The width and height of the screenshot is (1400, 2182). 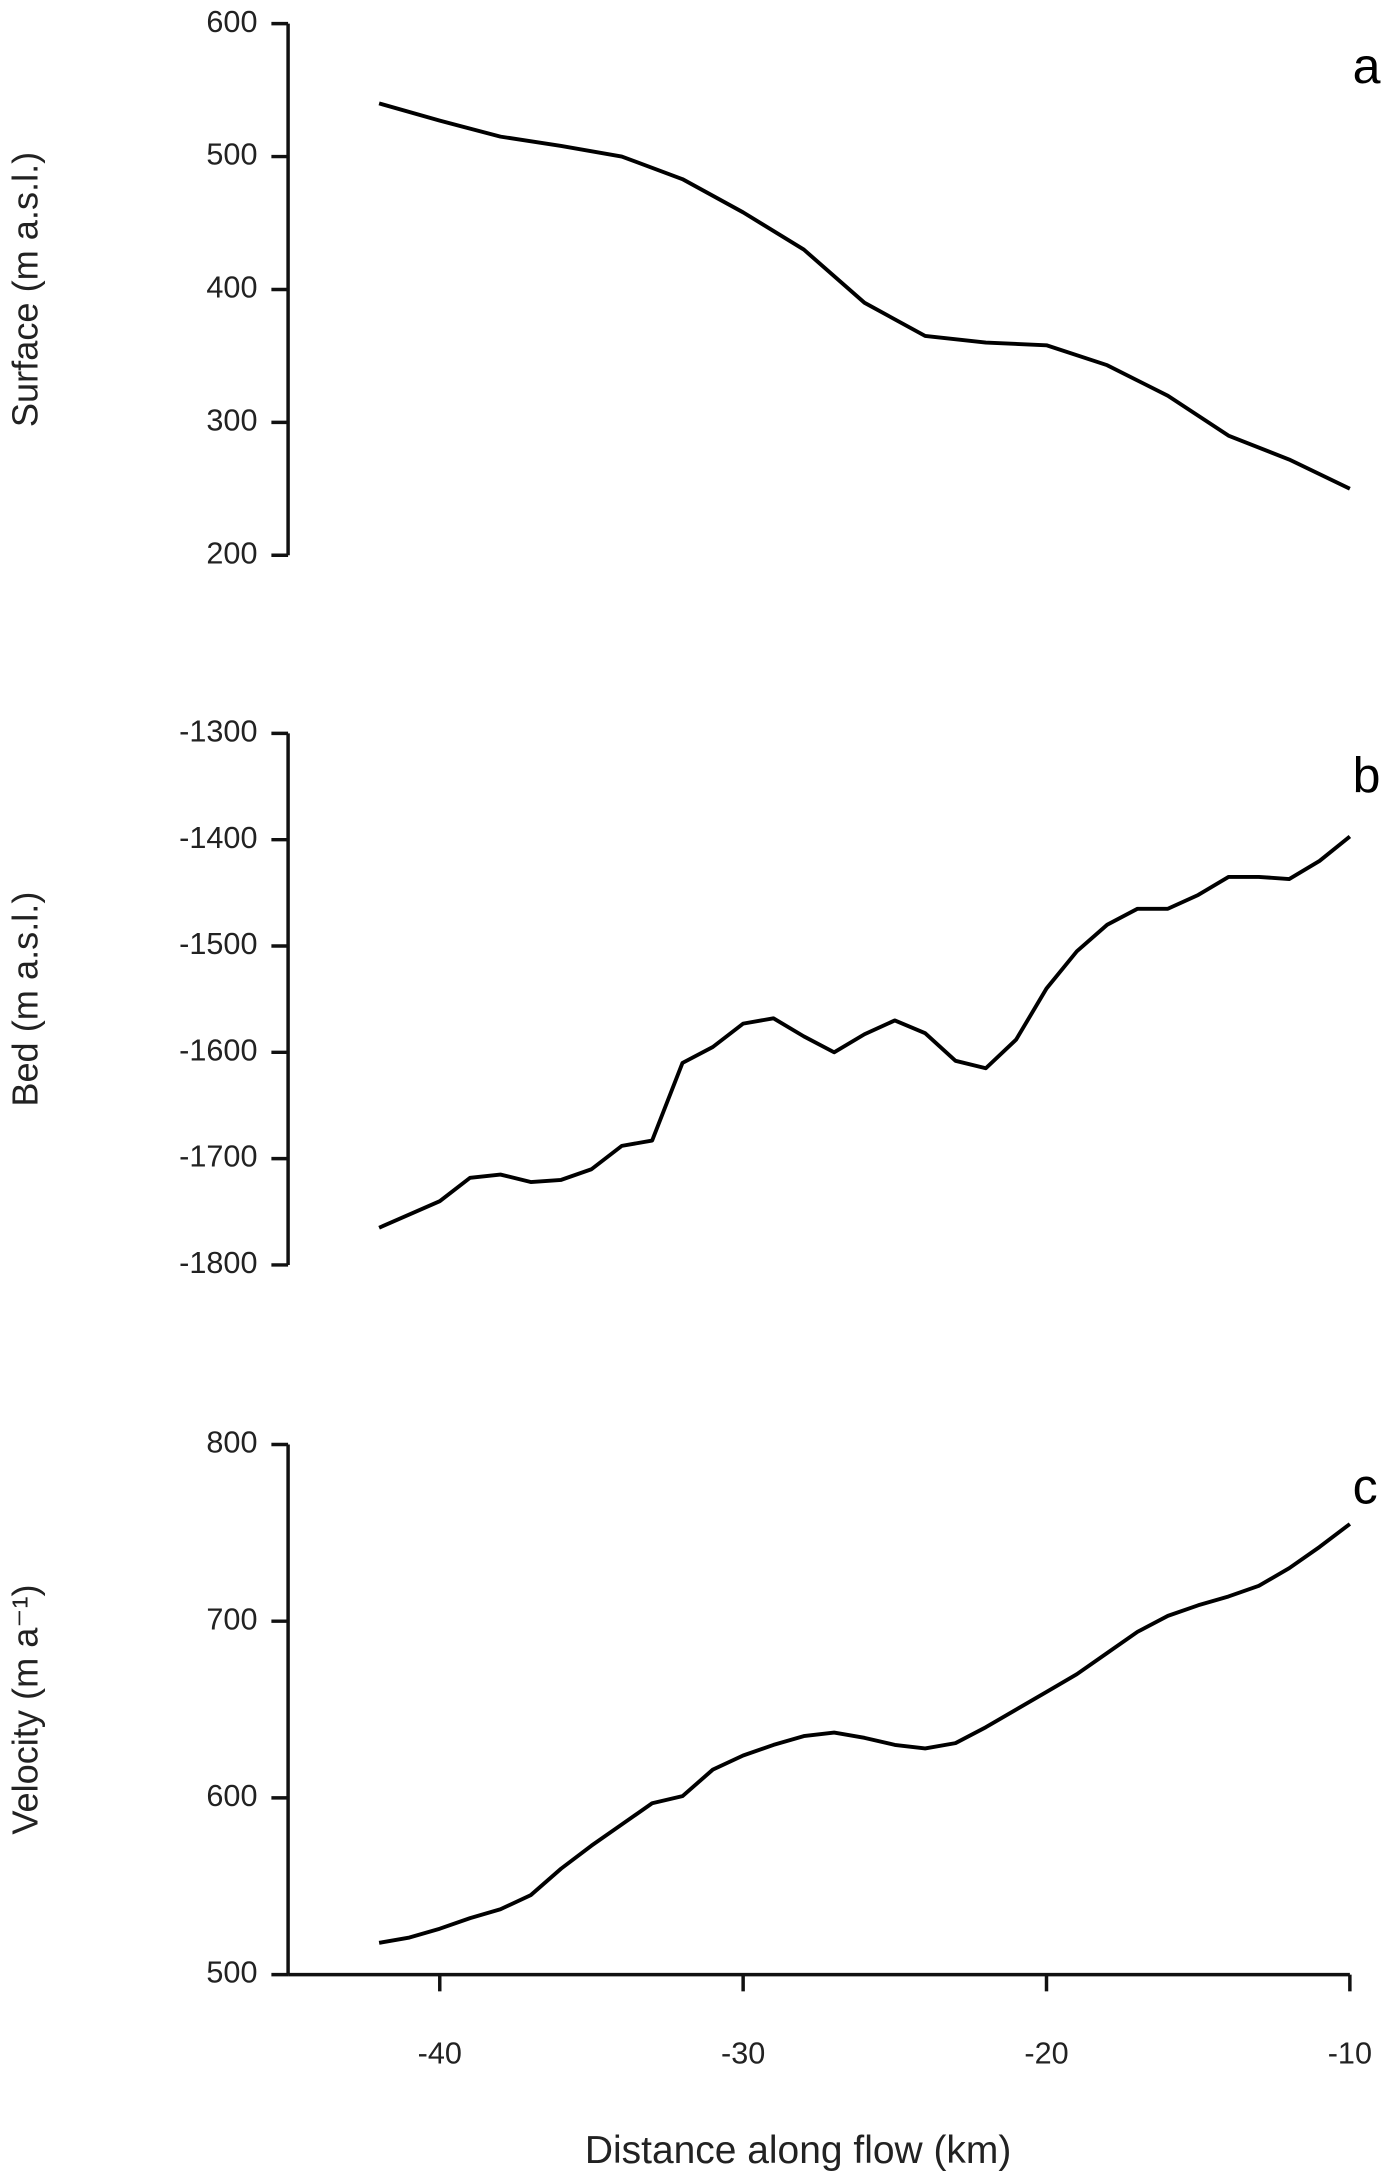 What do you see at coordinates (231, 420) in the screenshot?
I see `y-tick-label: 300` at bounding box center [231, 420].